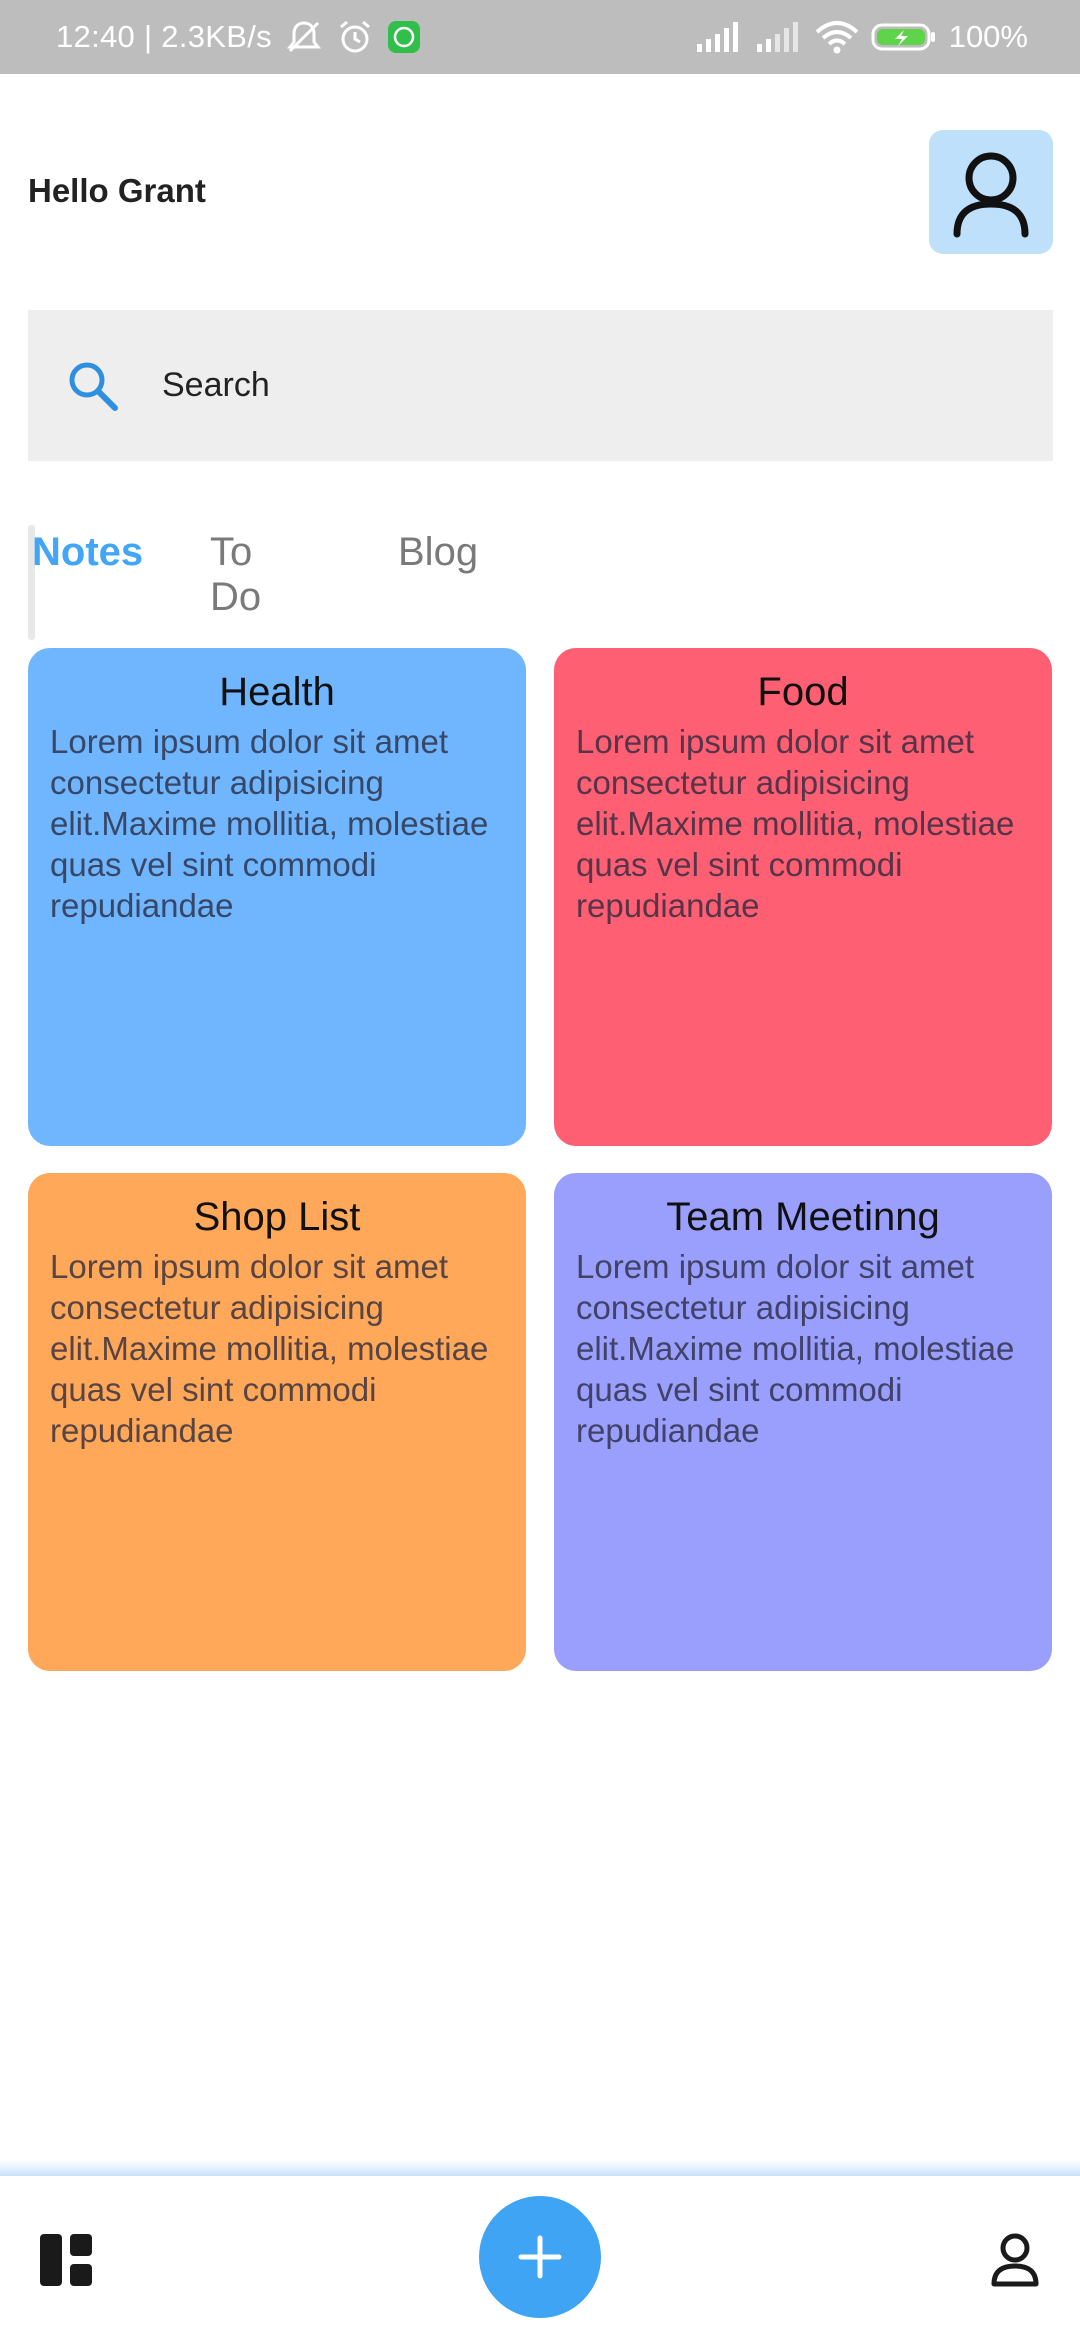 The width and height of the screenshot is (1080, 2340). I want to click on wifi-icon, so click(837, 37).